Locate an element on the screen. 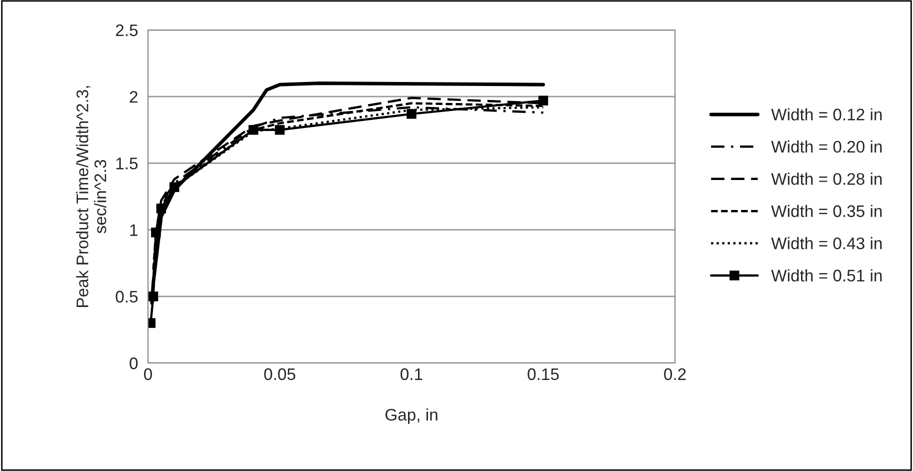 The image size is (913, 471). legend-label: Width = 0.20 in is located at coordinates (826, 146).